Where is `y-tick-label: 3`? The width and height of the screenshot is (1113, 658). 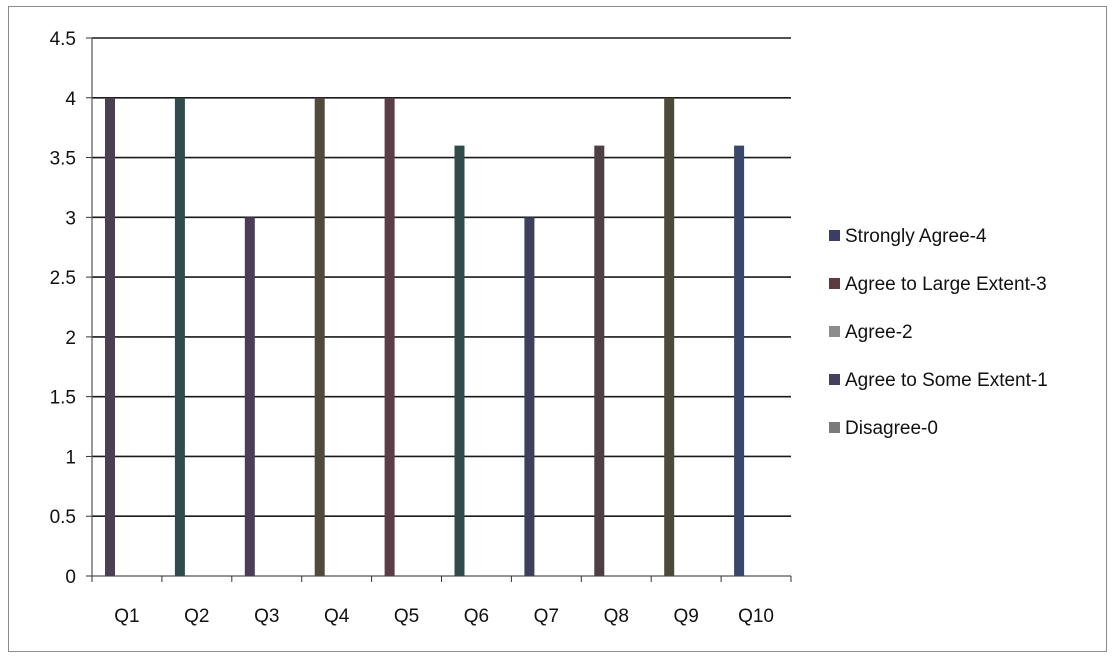 y-tick-label: 3 is located at coordinates (70, 218).